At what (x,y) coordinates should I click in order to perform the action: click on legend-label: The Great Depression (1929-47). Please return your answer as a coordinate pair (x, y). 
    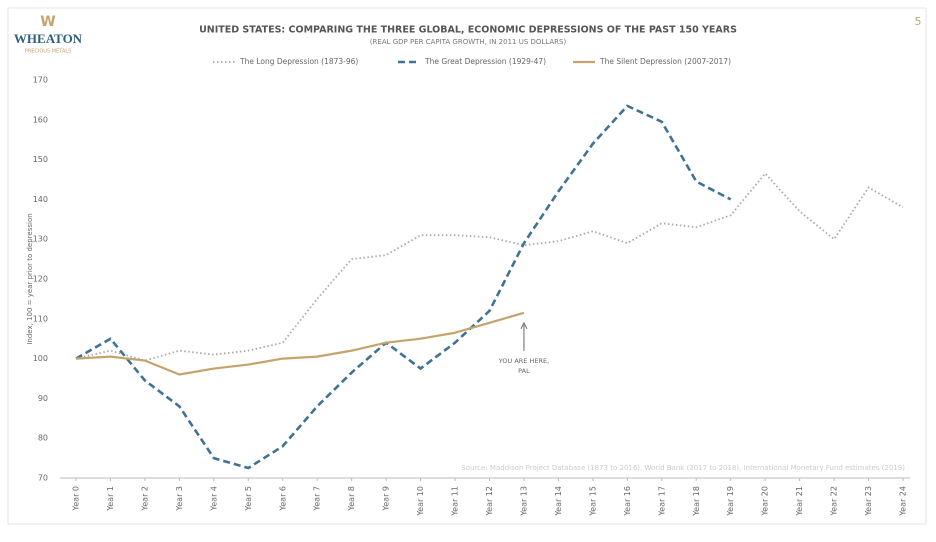
    Looking at the image, I should click on (485, 61).